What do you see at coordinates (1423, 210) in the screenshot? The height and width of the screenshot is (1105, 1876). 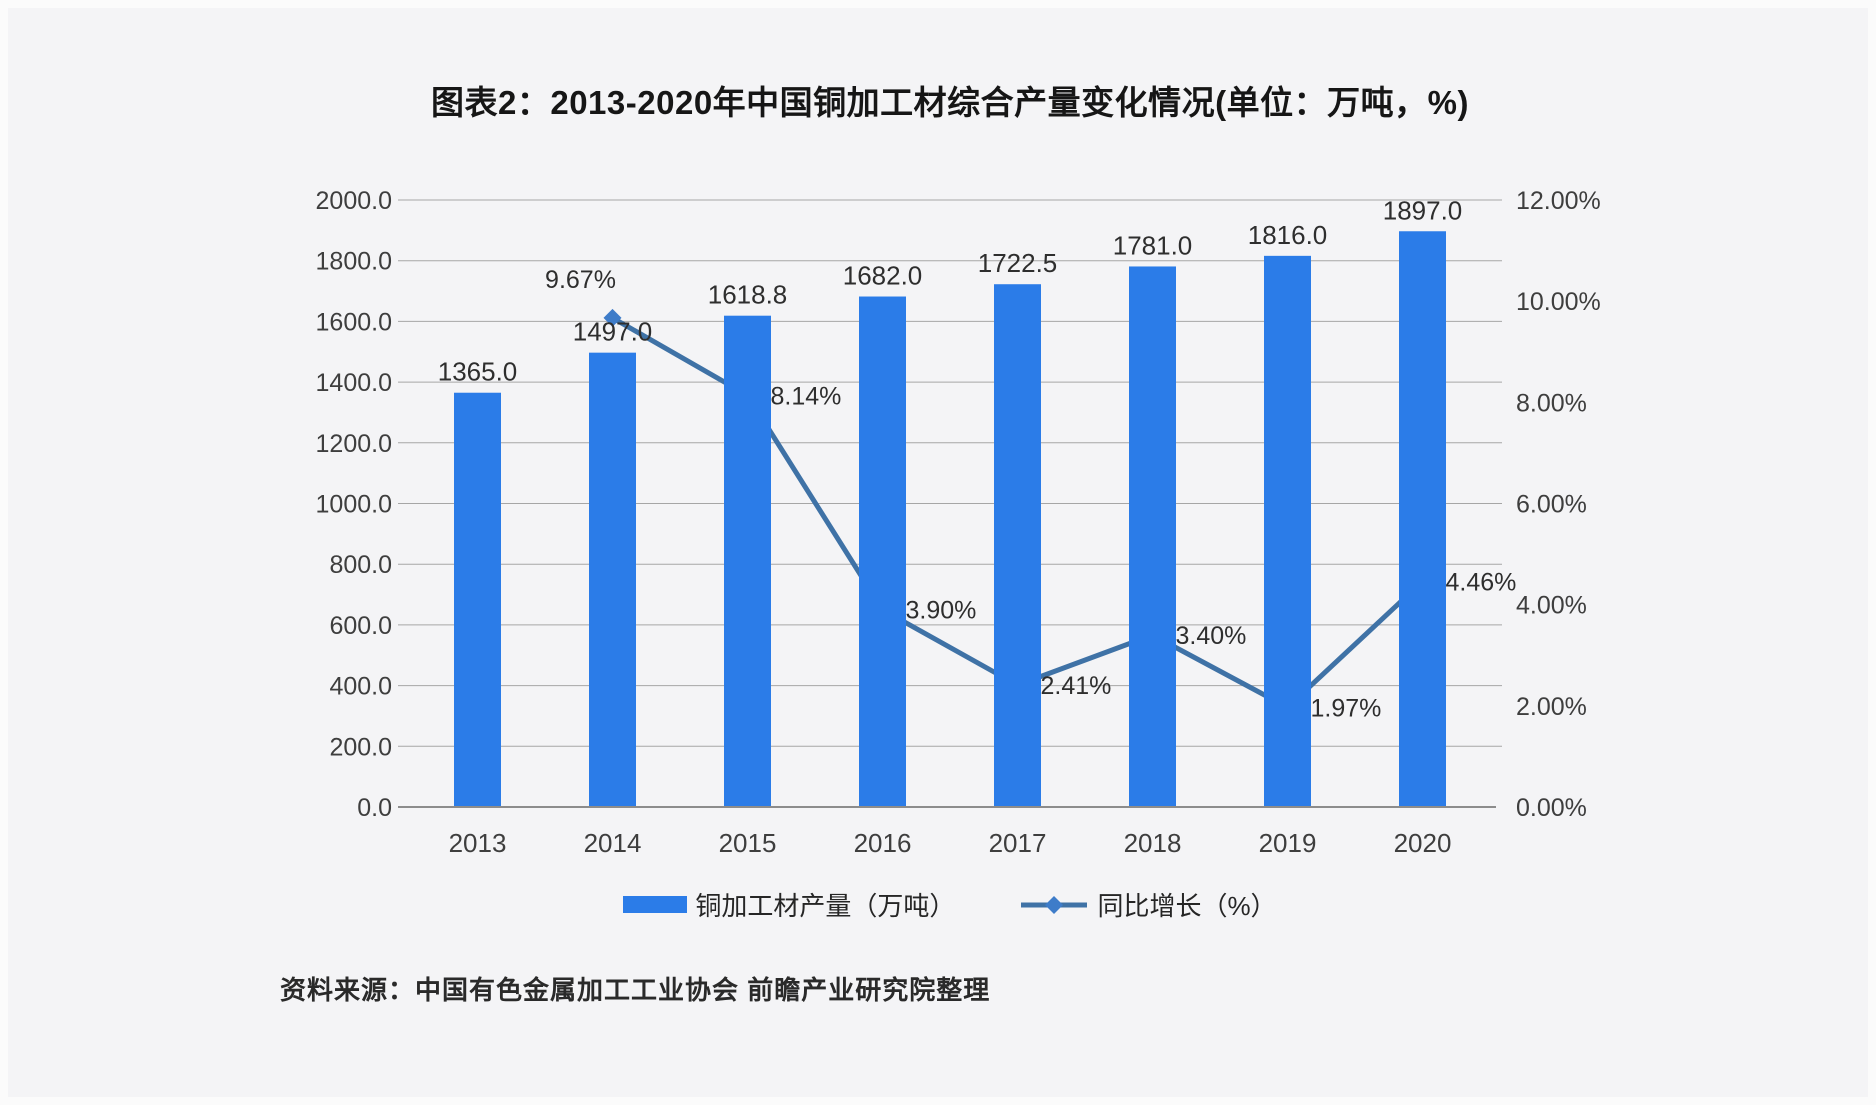 I see `bar-label-2020: 1897.0` at bounding box center [1423, 210].